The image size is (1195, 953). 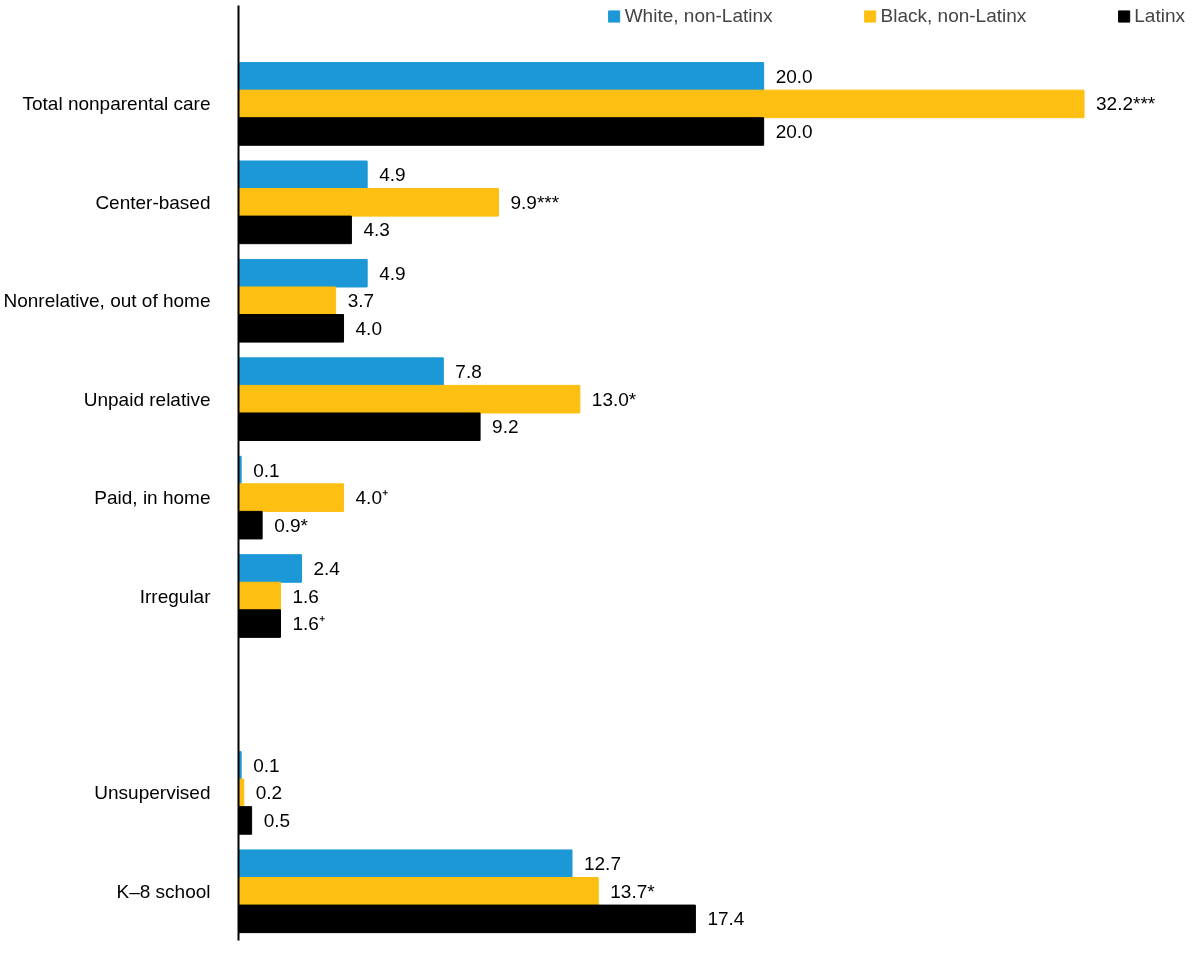 I want to click on data-label: 0.5, so click(x=277, y=820).